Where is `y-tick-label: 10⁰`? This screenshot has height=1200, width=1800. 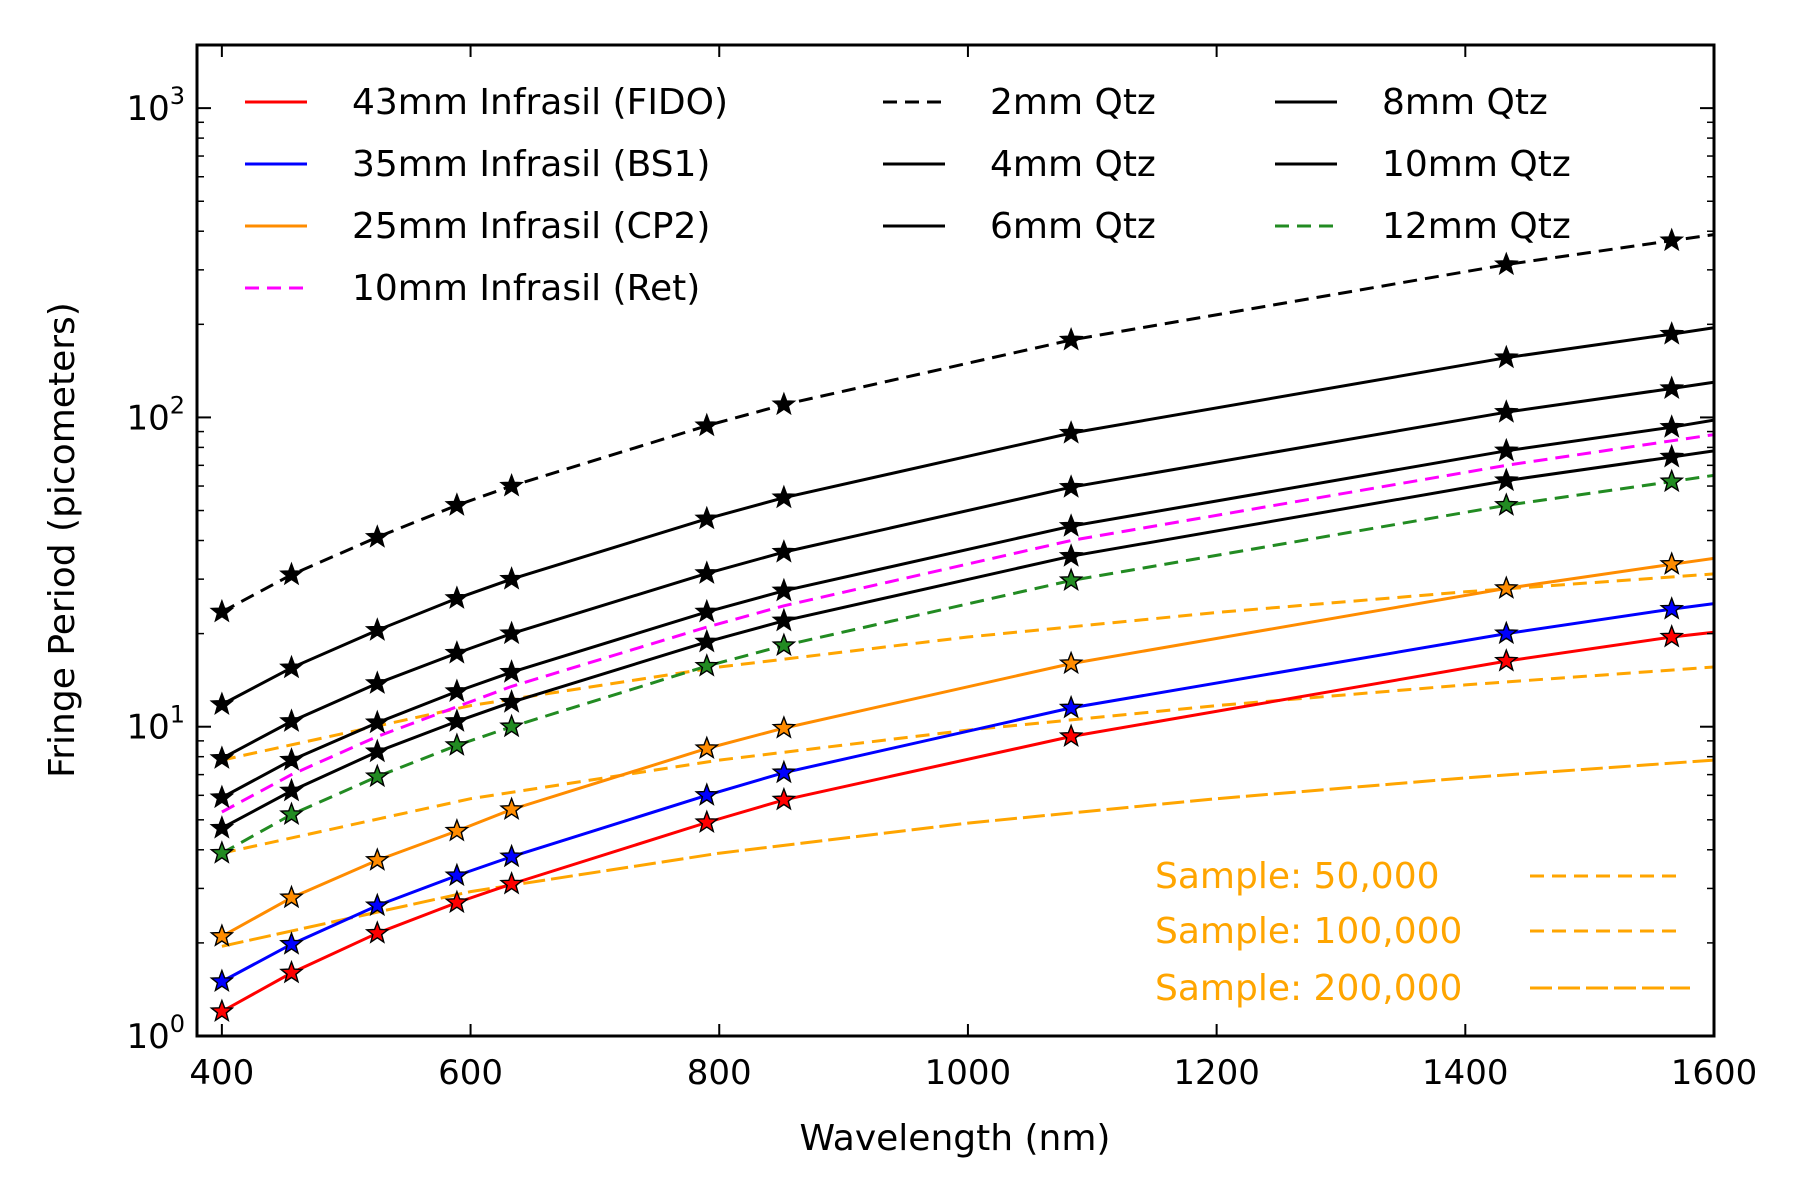 y-tick-label: 10⁰ is located at coordinates (155, 1033).